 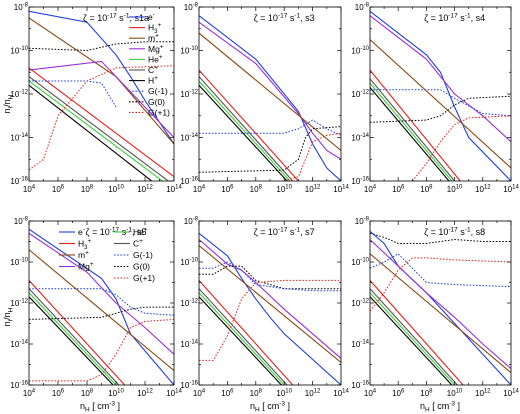 What do you see at coordinates (75, 244) in the screenshot?
I see `legend-entry-h3: H3+` at bounding box center [75, 244].